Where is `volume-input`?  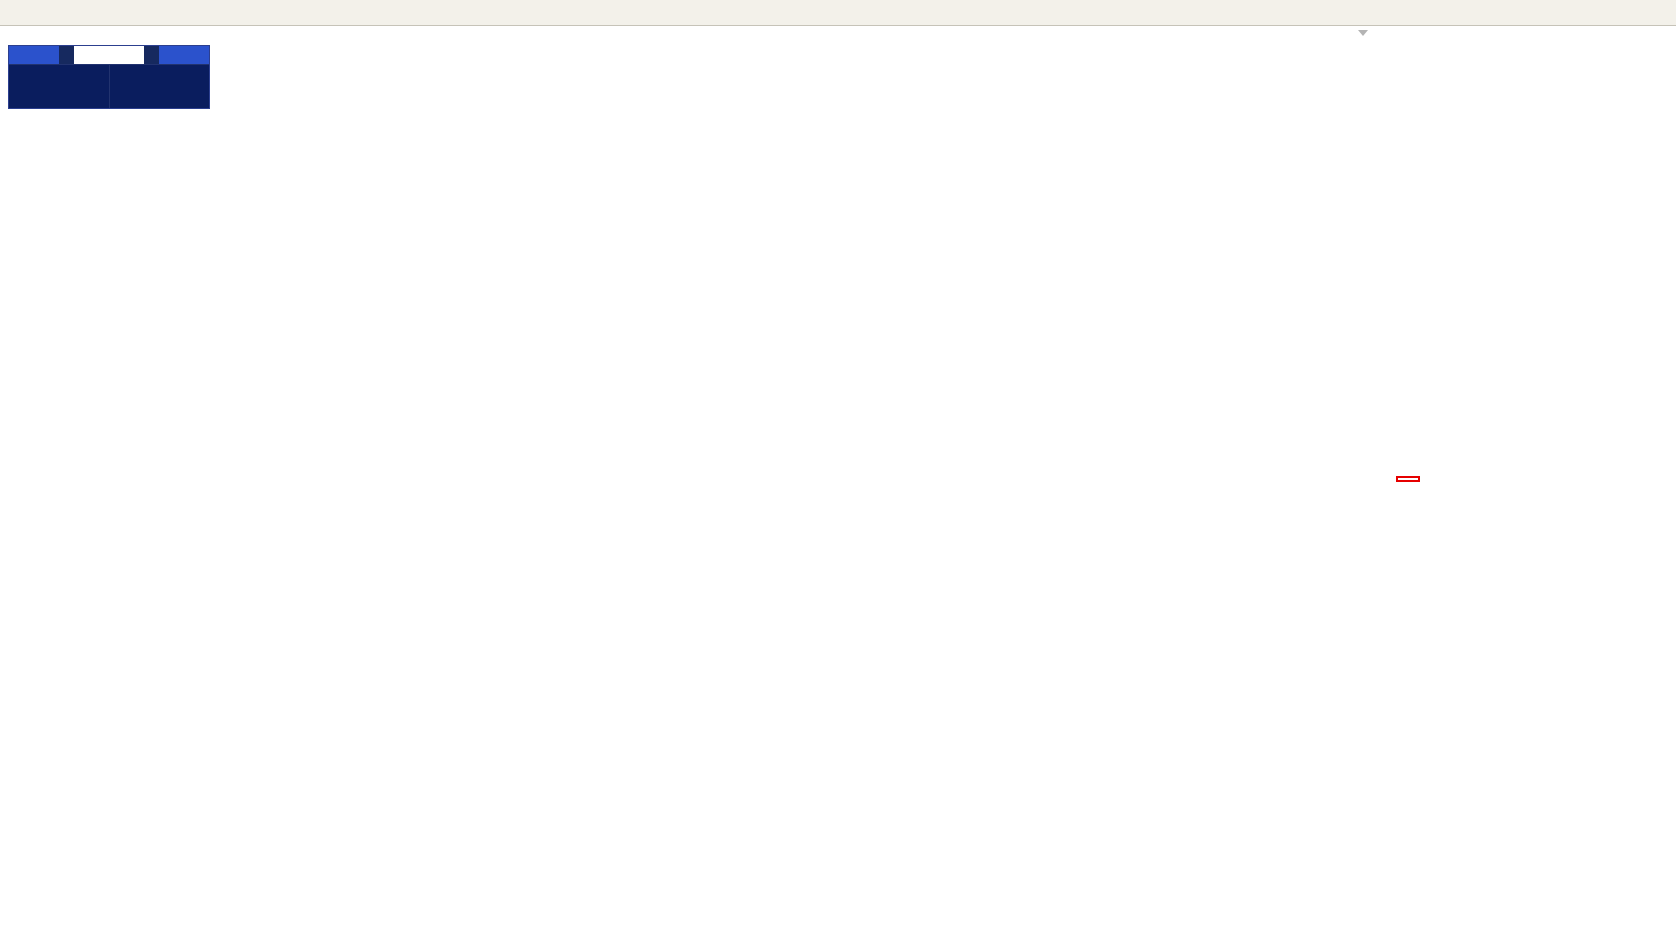
volume-input is located at coordinates (109, 55).